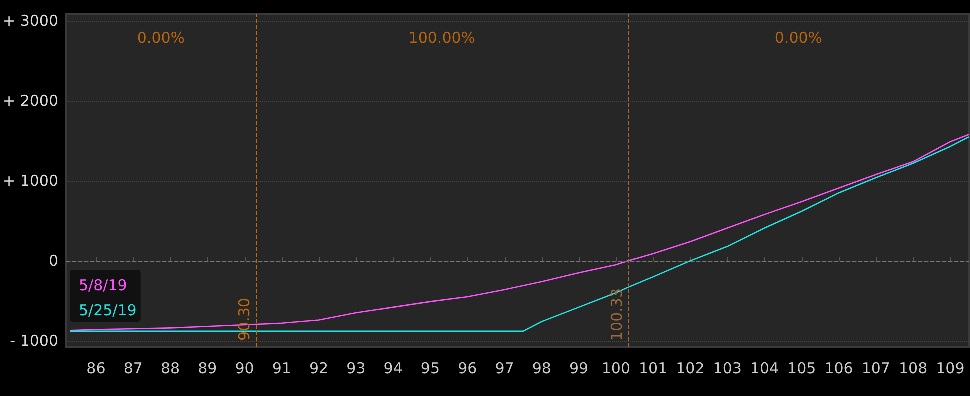 This screenshot has height=396, width=970. Describe the element at coordinates (30, 21) in the screenshot. I see `y-tick-label: + 3000` at that location.